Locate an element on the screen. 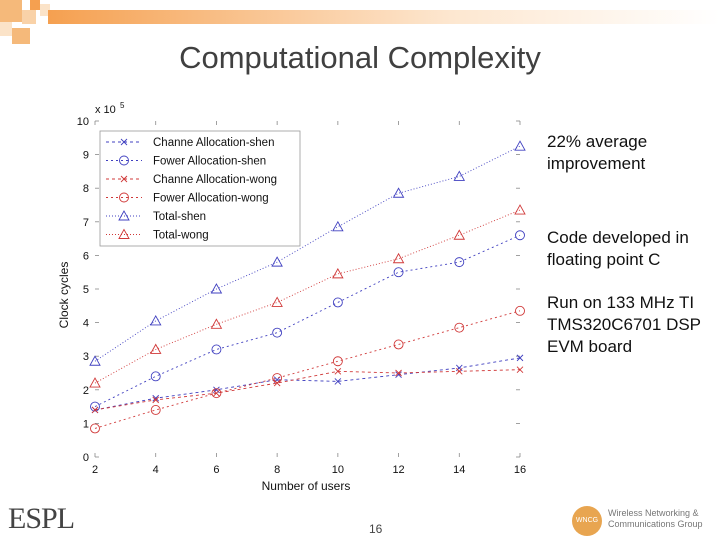  x-tick-label: 14 is located at coordinates (459, 470).